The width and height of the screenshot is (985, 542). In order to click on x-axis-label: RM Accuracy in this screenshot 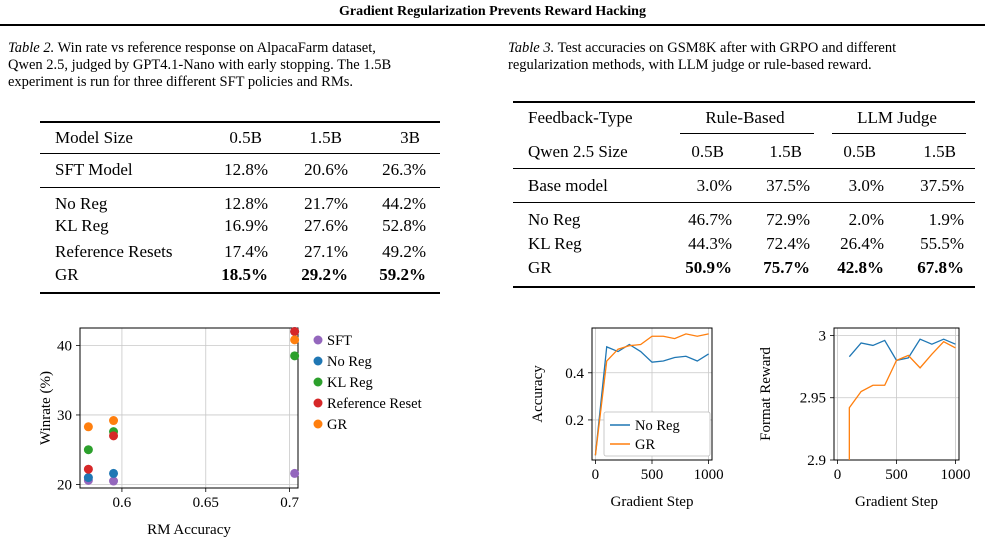, I will do `click(189, 530)`.